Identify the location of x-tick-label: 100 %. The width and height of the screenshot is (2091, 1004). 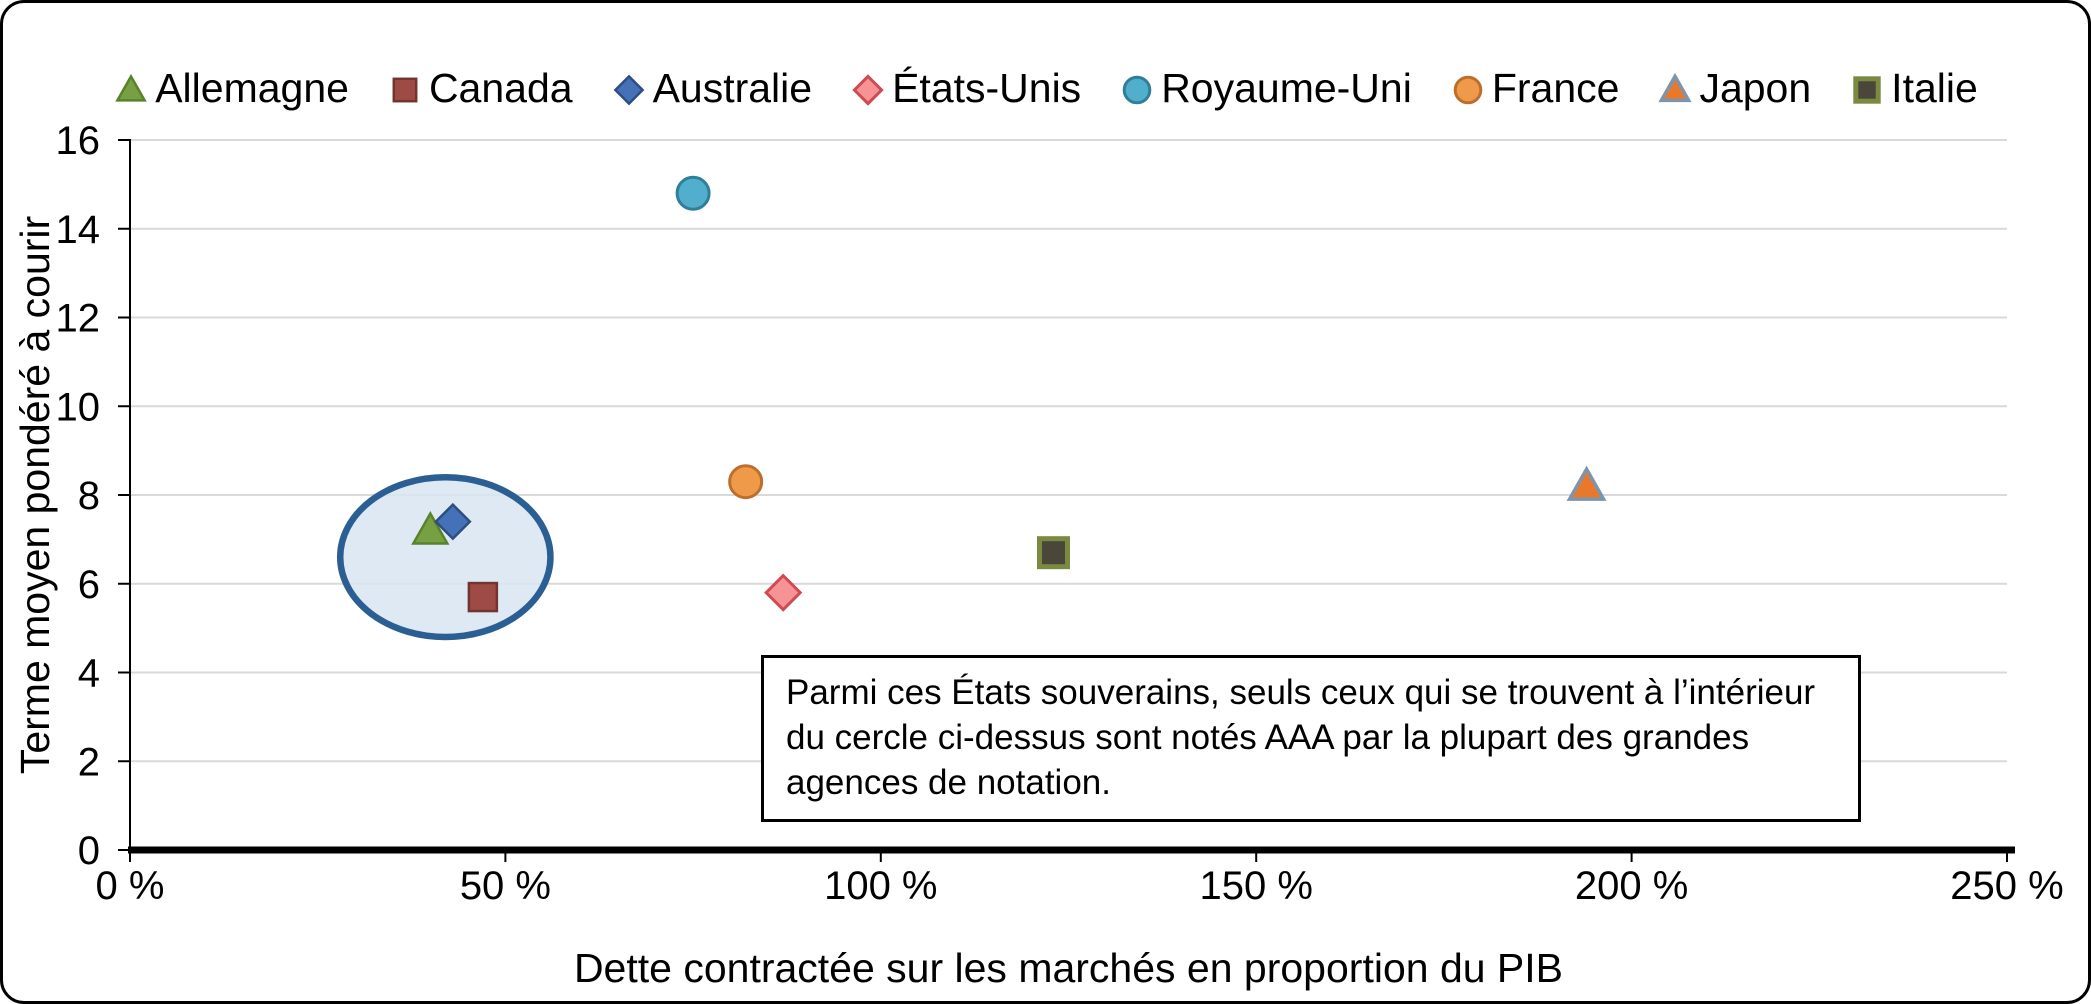
(880, 886).